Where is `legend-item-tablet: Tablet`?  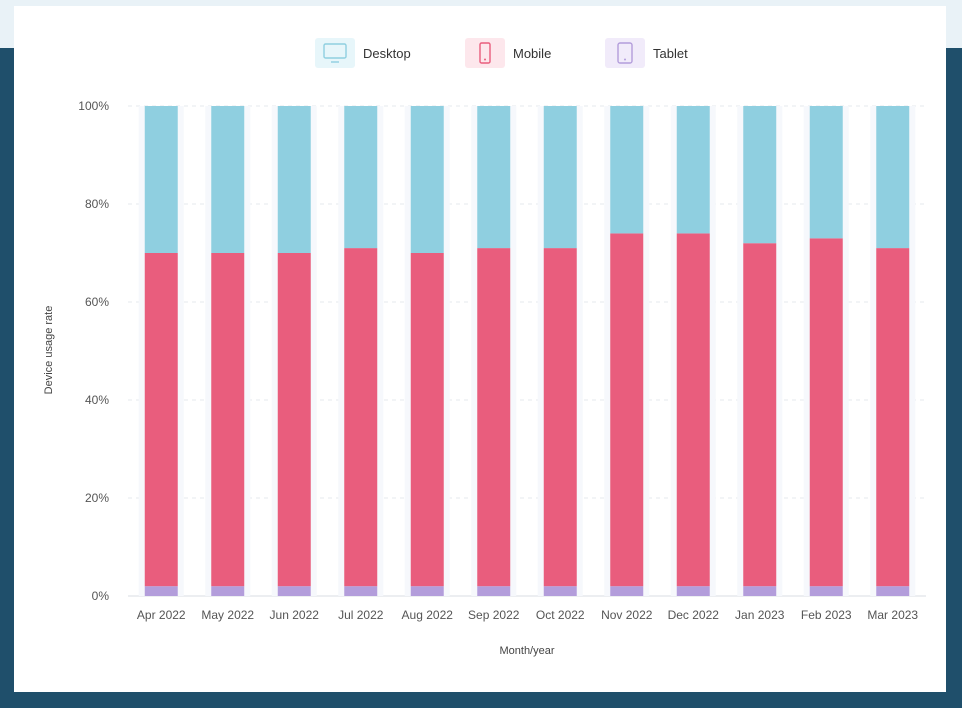
legend-item-tablet: Tablet is located at coordinates (646, 53).